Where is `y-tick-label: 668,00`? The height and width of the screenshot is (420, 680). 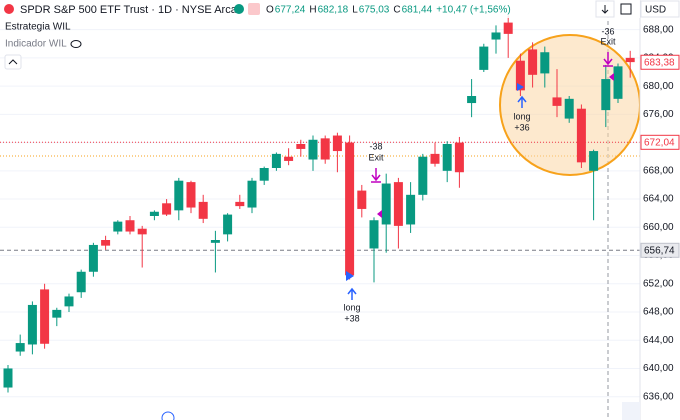
y-tick-label: 668,00 is located at coordinates (658, 170).